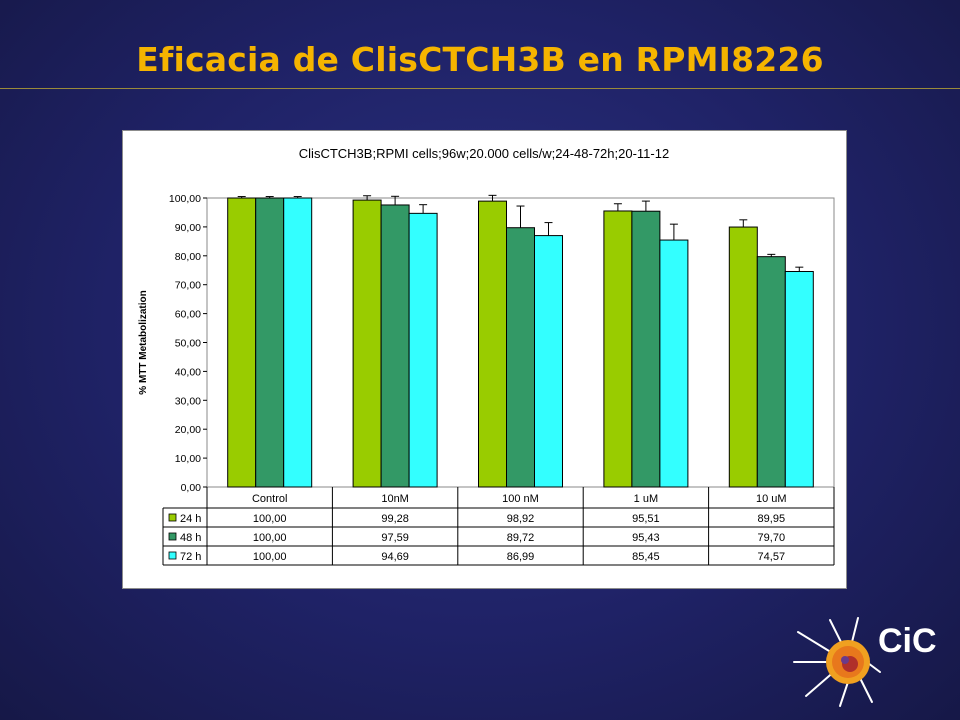 The width and height of the screenshot is (960, 720). Describe the element at coordinates (772, 557) in the screenshot. I see `data-label: 74,57` at that location.